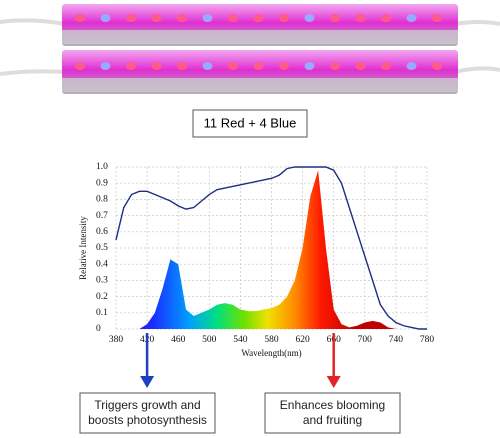 Image resolution: width=500 pixels, height=438 pixels. What do you see at coordinates (427, 340) in the screenshot?
I see `x-tick-label: 780` at bounding box center [427, 340].